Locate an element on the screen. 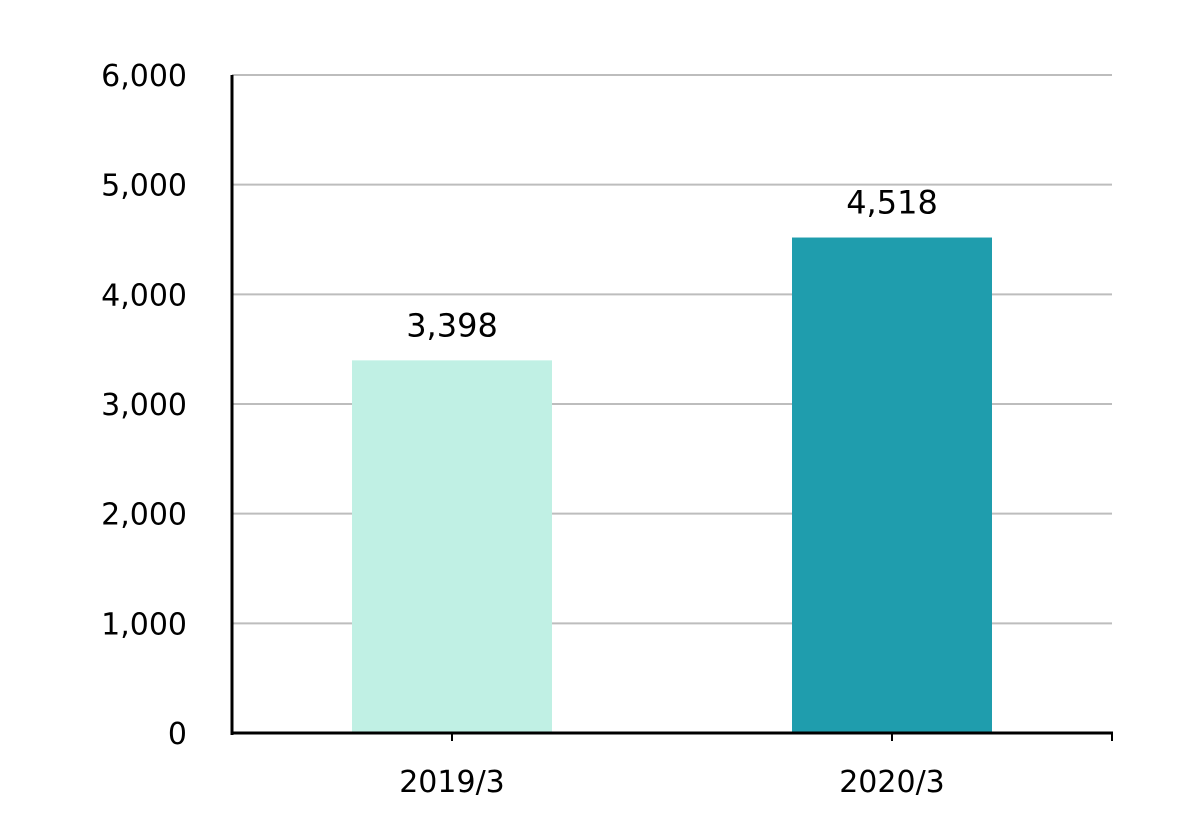 This screenshot has width=1182, height=824. y-tick-label: 1,000 is located at coordinates (144, 624).